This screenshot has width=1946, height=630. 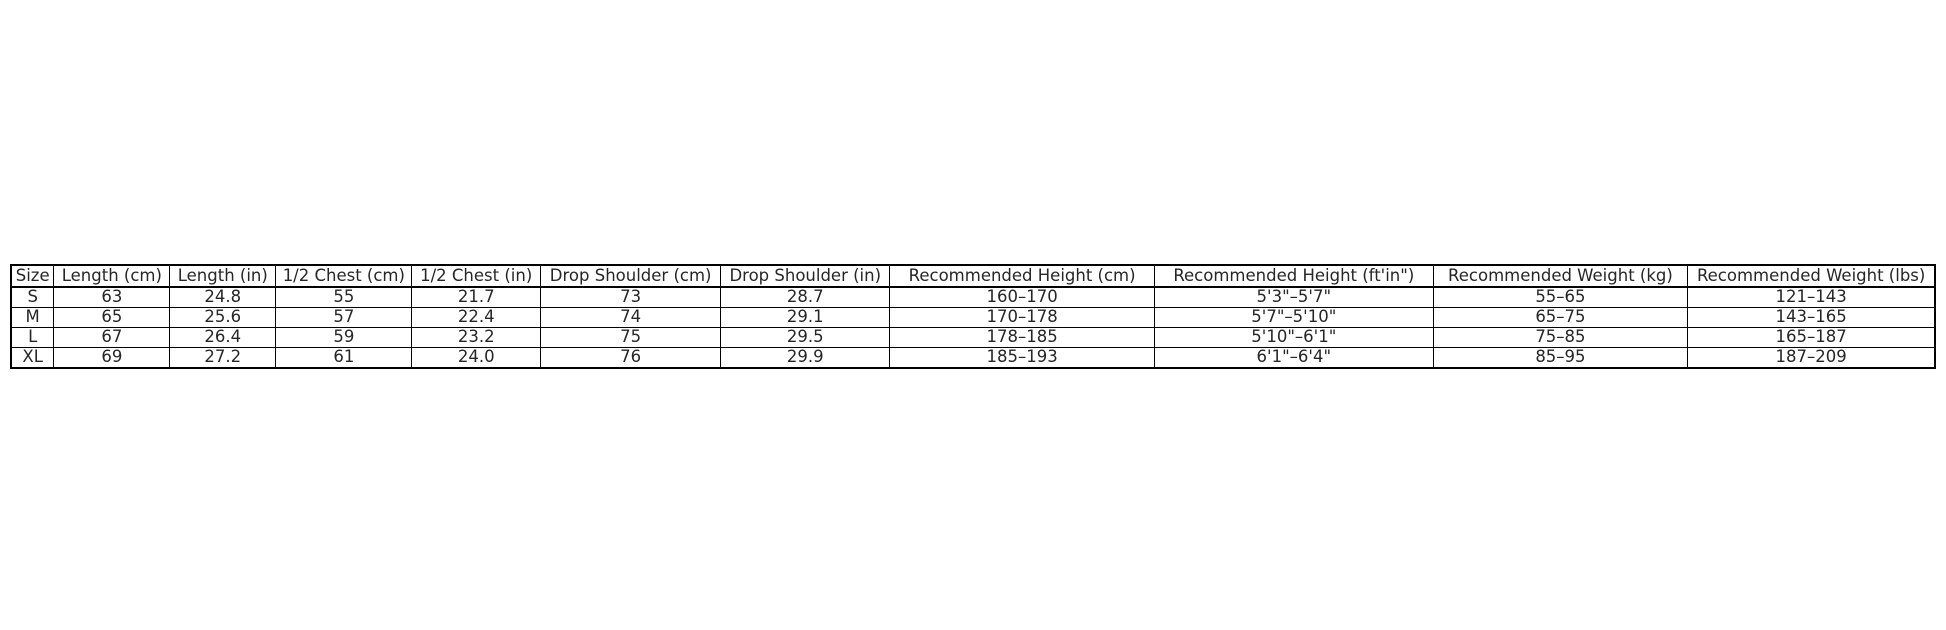 What do you see at coordinates (112, 276) in the screenshot?
I see `column-header-length-cm: Length (cm)` at bounding box center [112, 276].